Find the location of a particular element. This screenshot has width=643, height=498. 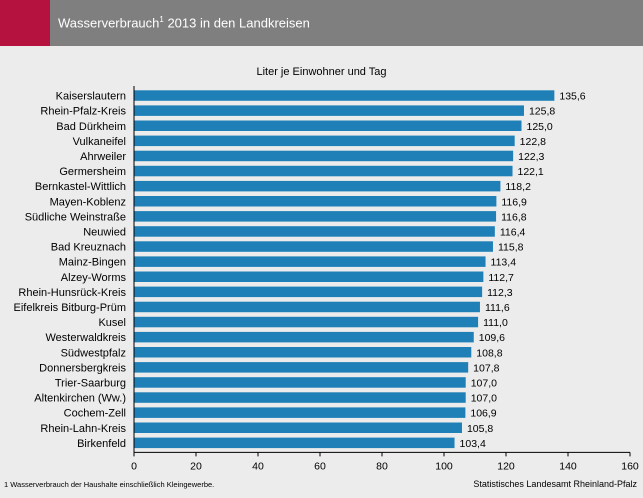

value-label-13: 112,3 is located at coordinates (500, 293).